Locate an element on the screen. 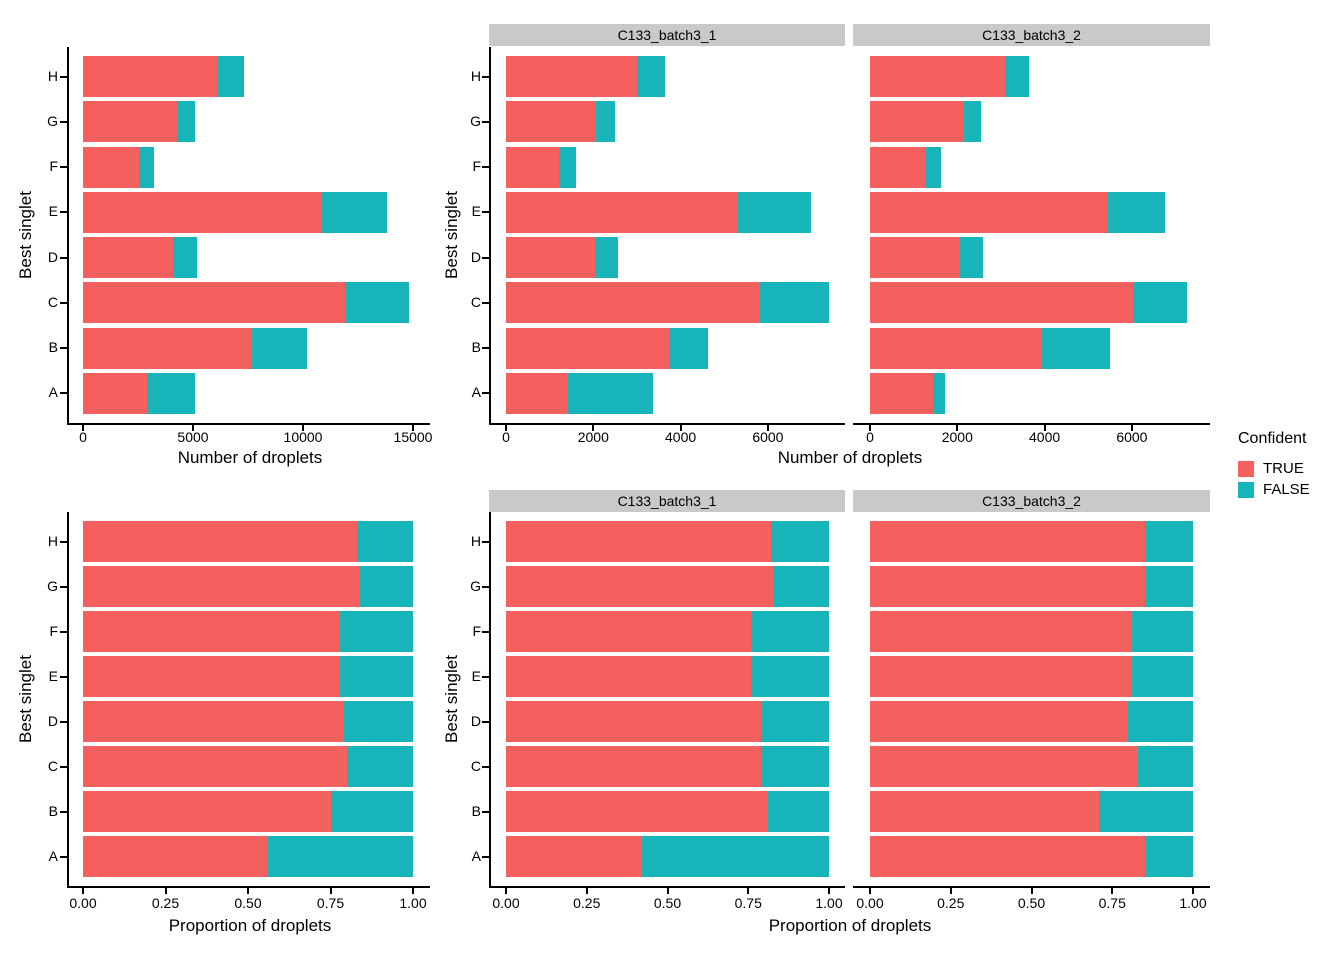  x-tick-label: 0.75 is located at coordinates (748, 903).